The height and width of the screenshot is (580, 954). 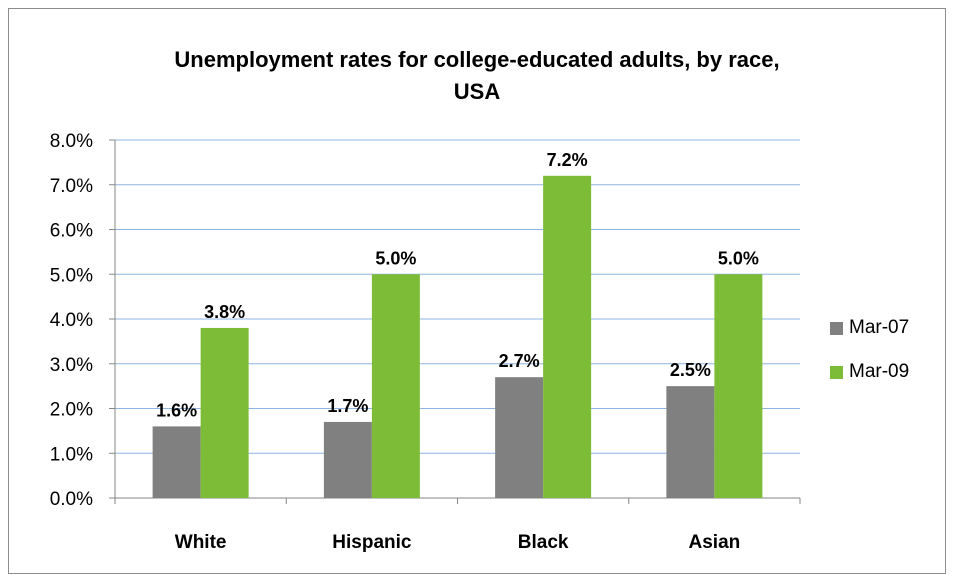 What do you see at coordinates (71, 365) in the screenshot?
I see `y-tick-label: 3.0%` at bounding box center [71, 365].